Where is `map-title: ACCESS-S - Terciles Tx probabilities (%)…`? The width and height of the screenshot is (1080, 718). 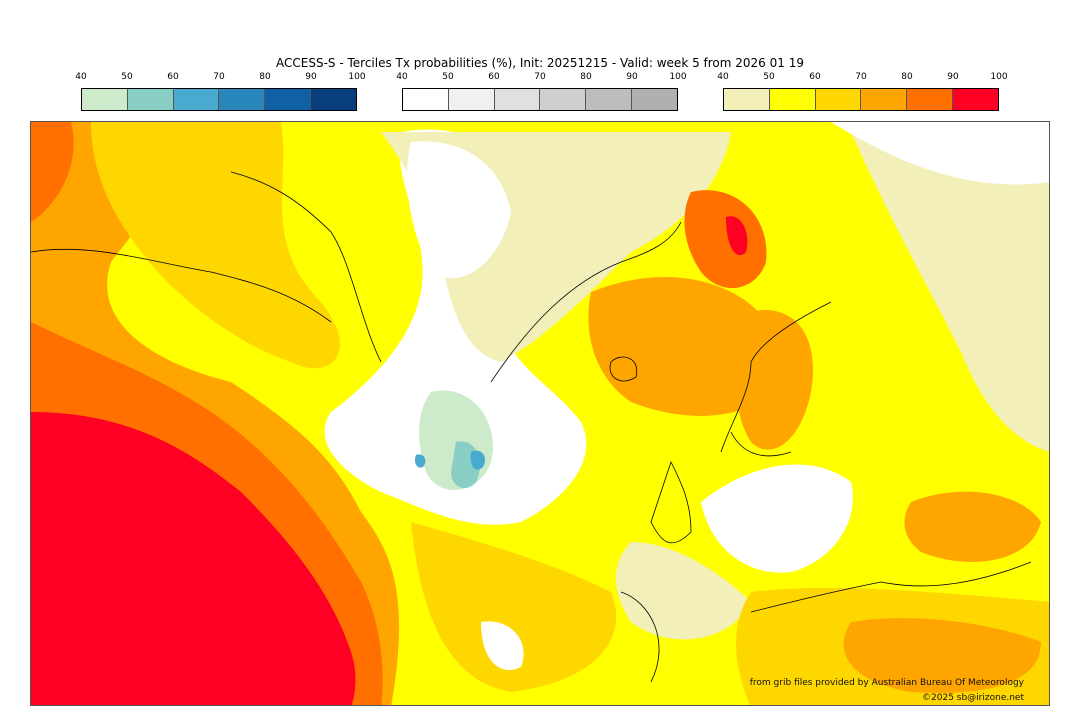 map-title: ACCESS-S - Terciles Tx probabilities (%)… is located at coordinates (540, 63).